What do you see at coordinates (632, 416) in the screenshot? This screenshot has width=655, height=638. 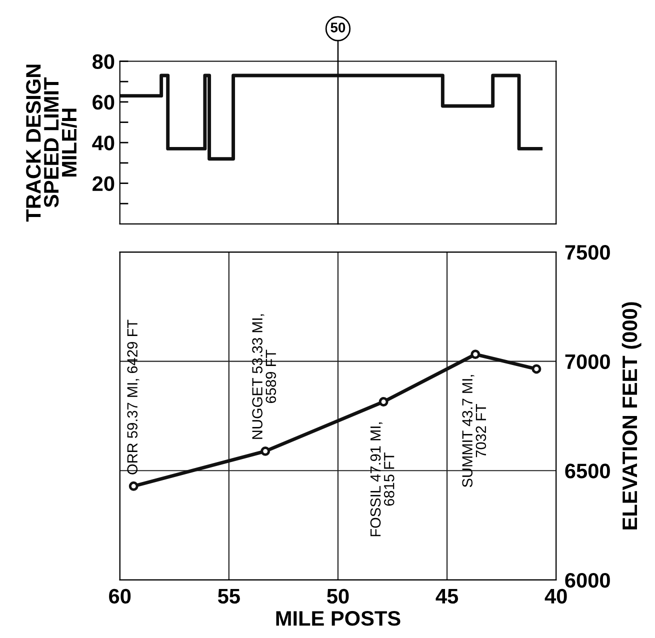 I see `y-axis-title: ELEVATION FEET (000)` at bounding box center [632, 416].